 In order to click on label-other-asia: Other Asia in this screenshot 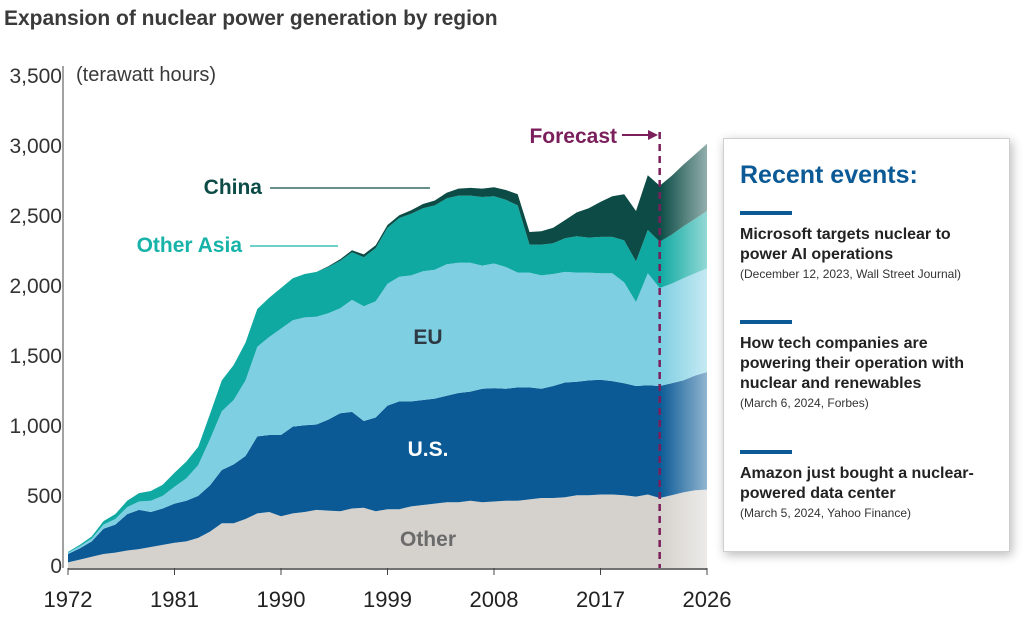, I will do `click(190, 245)`.